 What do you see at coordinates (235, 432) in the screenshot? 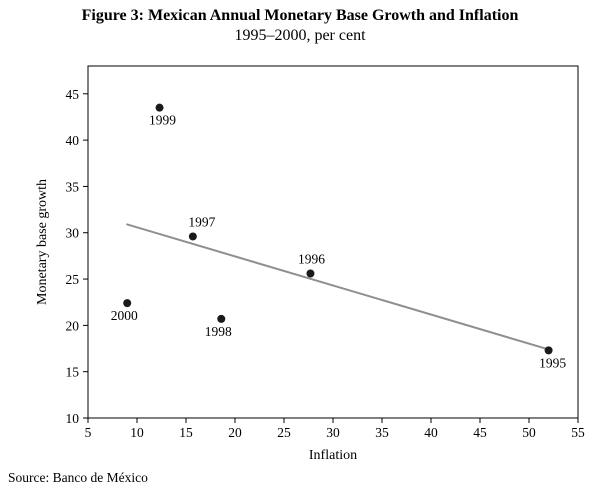
I see `x-tick-label: 20` at bounding box center [235, 432].